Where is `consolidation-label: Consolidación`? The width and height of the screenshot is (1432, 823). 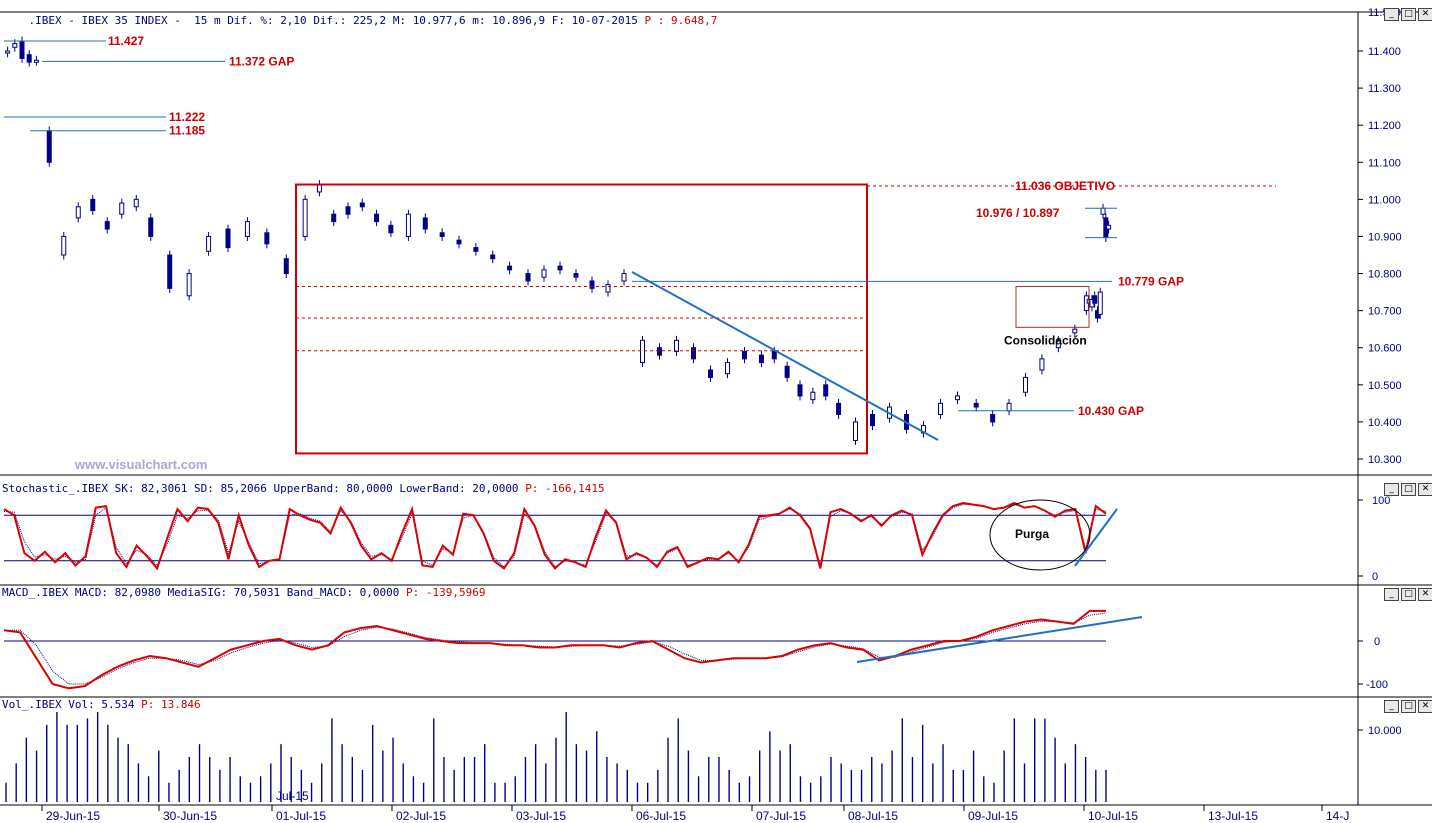
consolidation-label: Consolidación is located at coordinates (1045, 340).